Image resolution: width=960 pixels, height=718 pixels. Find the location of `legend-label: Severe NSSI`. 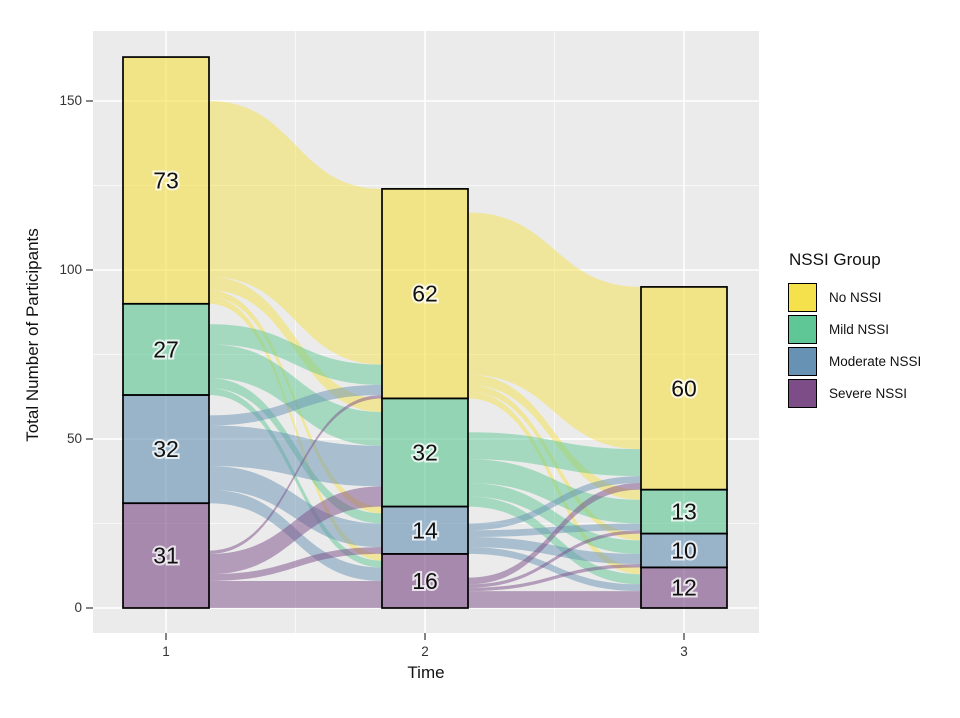

legend-label: Severe NSSI is located at coordinates (868, 393).